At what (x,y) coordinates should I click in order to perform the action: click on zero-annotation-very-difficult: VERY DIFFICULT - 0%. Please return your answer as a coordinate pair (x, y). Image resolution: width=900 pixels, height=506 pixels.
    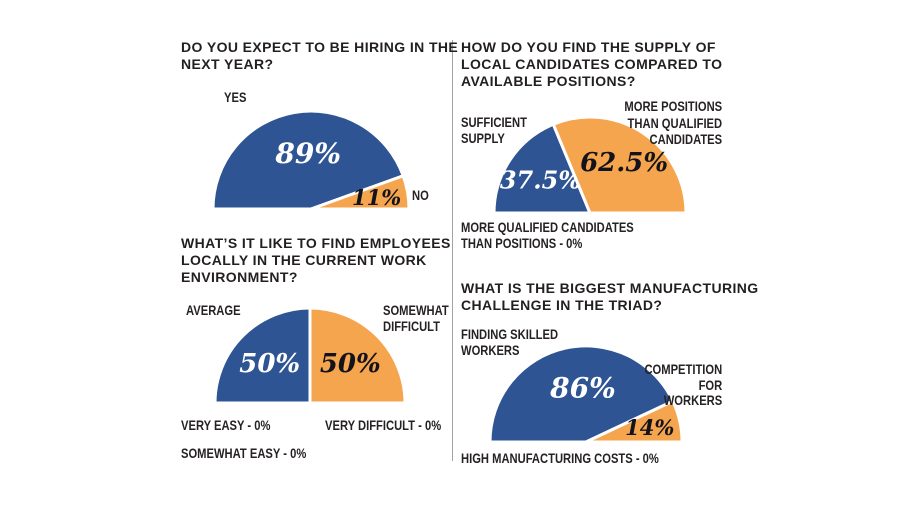
    Looking at the image, I should click on (383, 425).